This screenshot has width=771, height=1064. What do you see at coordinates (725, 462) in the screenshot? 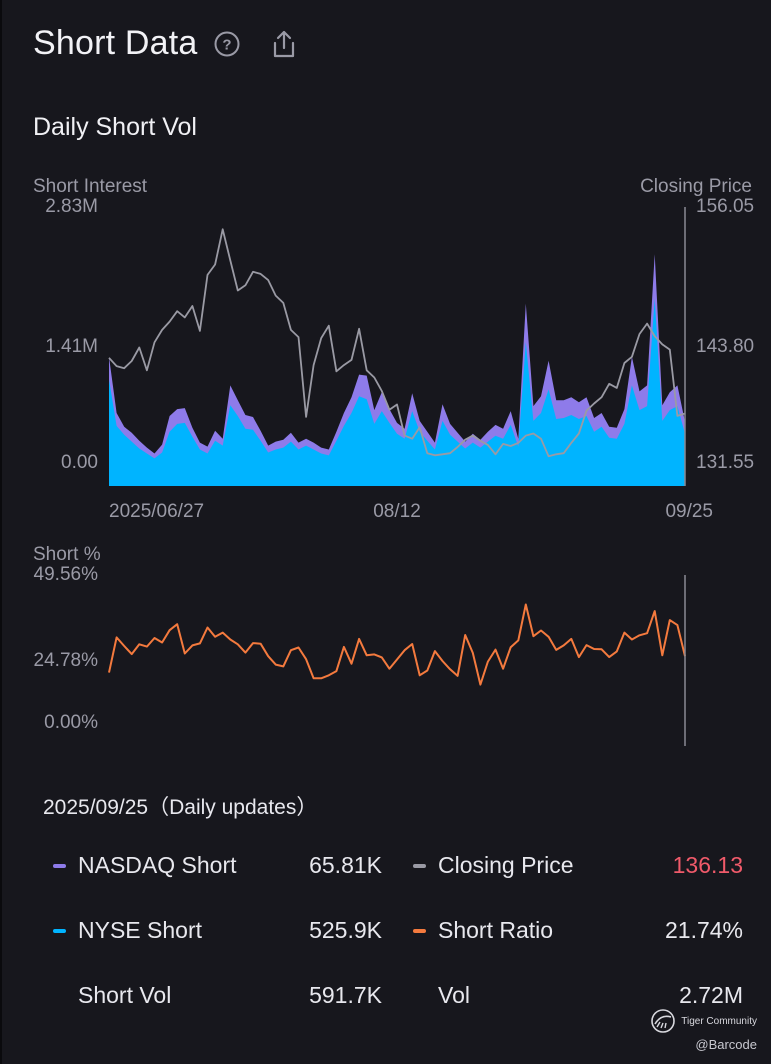
I see `right-tick-bottom: 131.55` at bounding box center [725, 462].